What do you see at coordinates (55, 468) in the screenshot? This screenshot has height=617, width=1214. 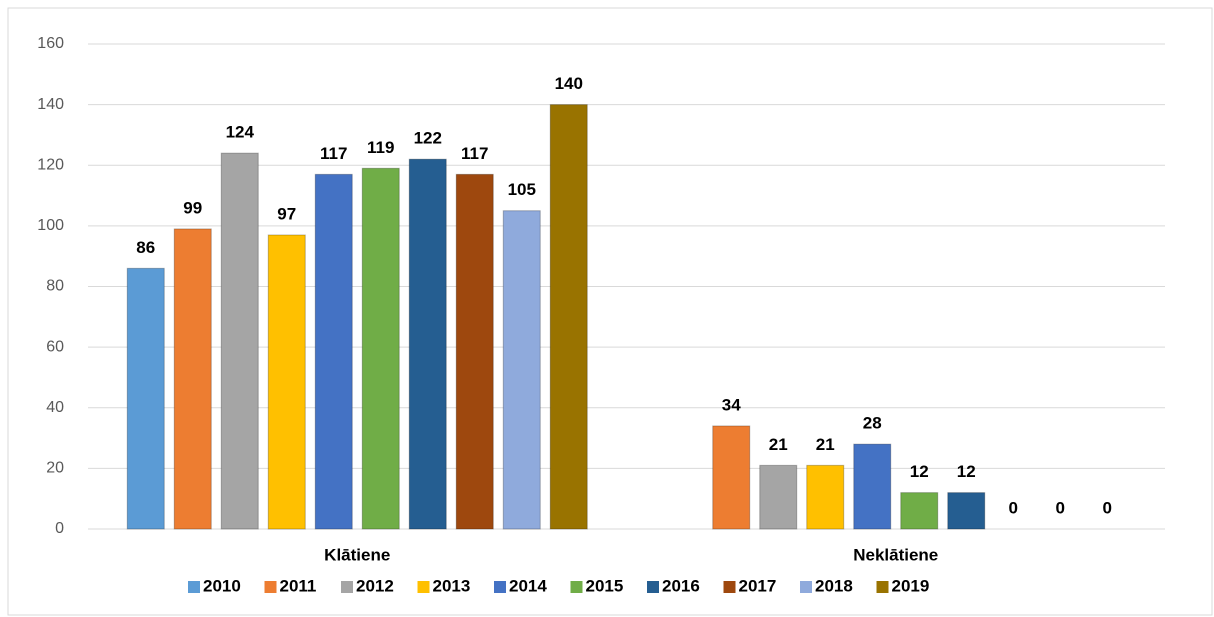 I see `y-tick-label: 20` at bounding box center [55, 468].